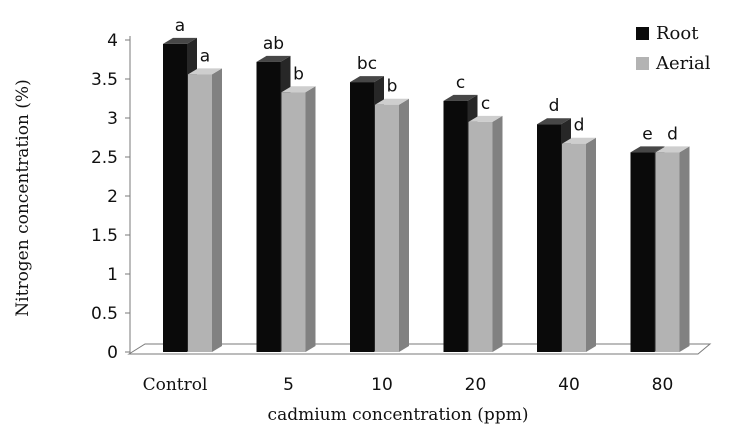 The image size is (754, 430). What do you see at coordinates (382, 385) in the screenshot?
I see `x-tick-label: 10` at bounding box center [382, 385].